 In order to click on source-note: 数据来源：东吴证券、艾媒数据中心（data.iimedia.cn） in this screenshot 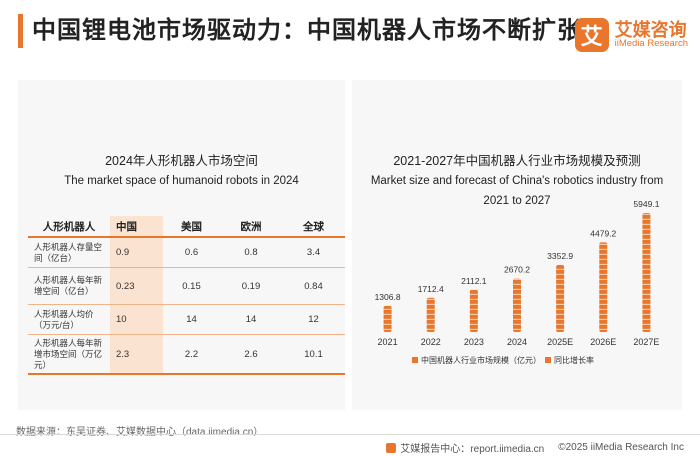, I will do `click(140, 432)`.